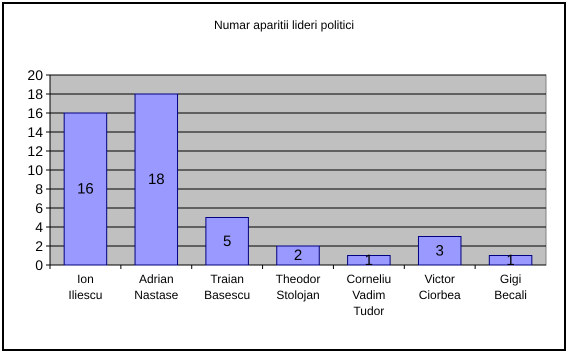 The width and height of the screenshot is (568, 354). What do you see at coordinates (284, 25) in the screenshot?
I see `chart-title: Numar aparitii lideri politici` at bounding box center [284, 25].